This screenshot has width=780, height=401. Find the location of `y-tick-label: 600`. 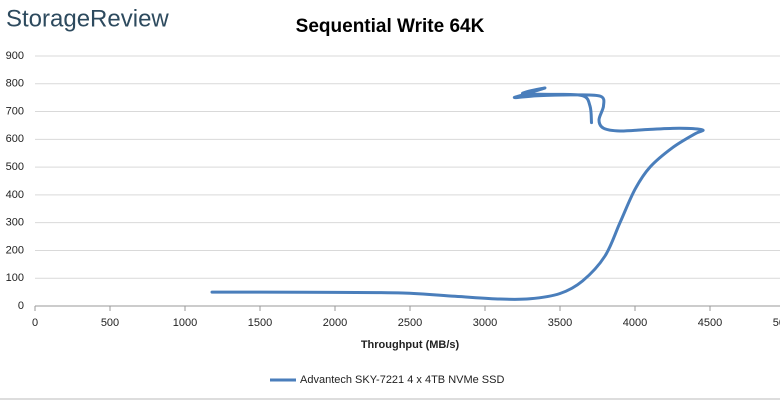

y-tick-label: 600 is located at coordinates (15, 139).